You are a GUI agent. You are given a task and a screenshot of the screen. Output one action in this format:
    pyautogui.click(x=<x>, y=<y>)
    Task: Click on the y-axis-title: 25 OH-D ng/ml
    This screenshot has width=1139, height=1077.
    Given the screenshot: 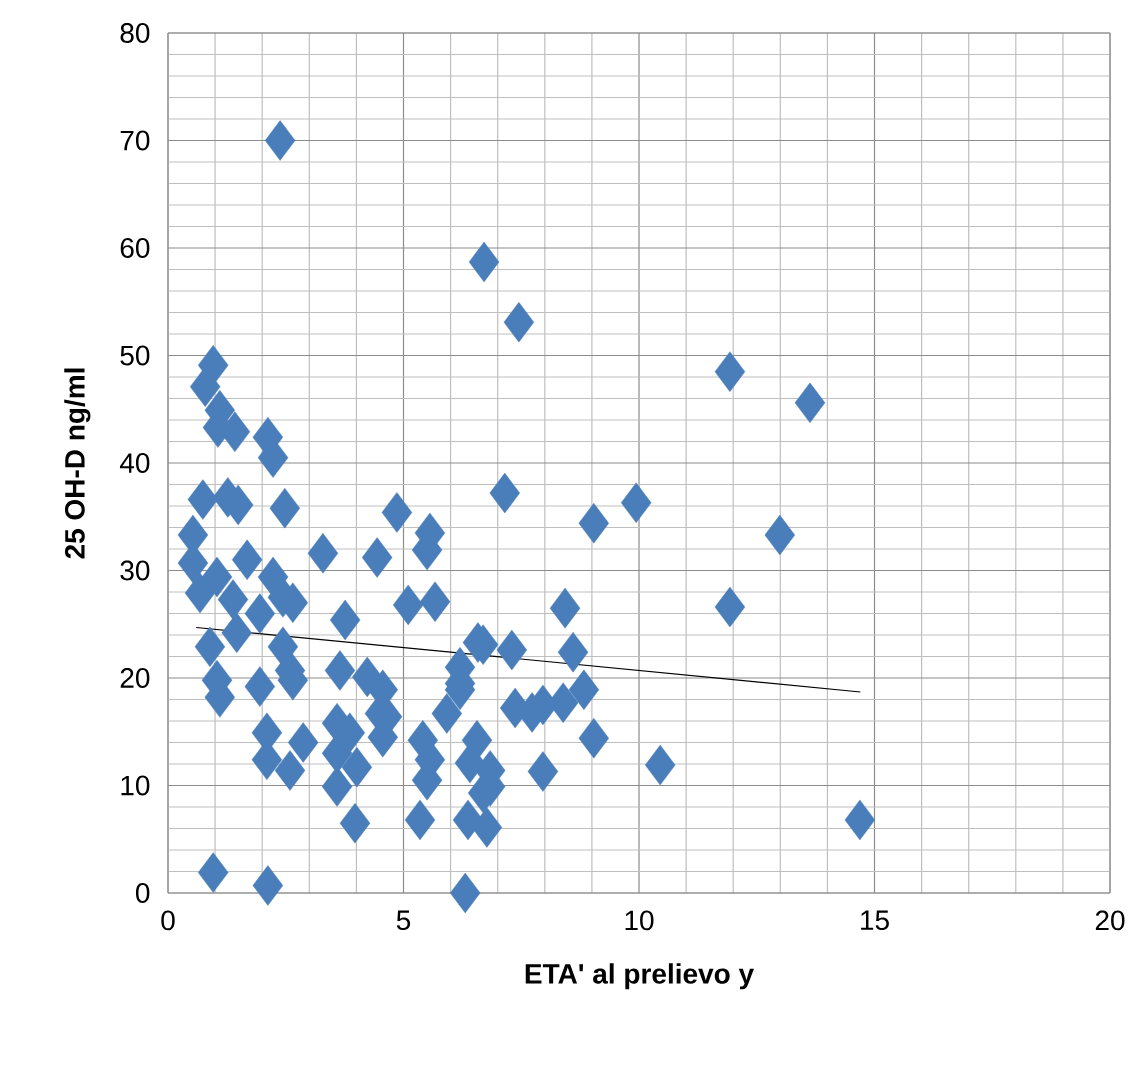 What is the action you would take?
    pyautogui.click(x=77, y=463)
    